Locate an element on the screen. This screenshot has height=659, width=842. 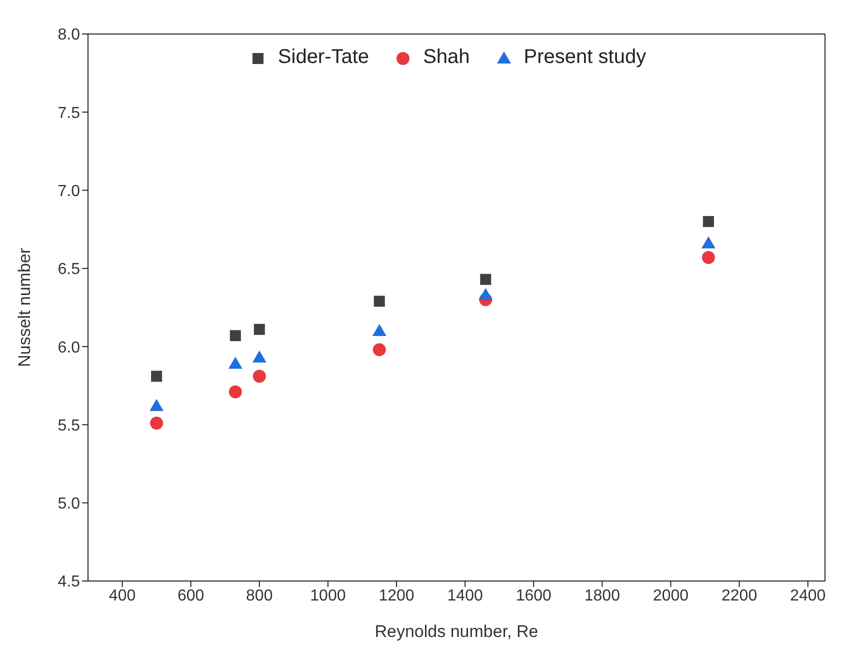
x-tick-label: 1200 is located at coordinates (396, 595).